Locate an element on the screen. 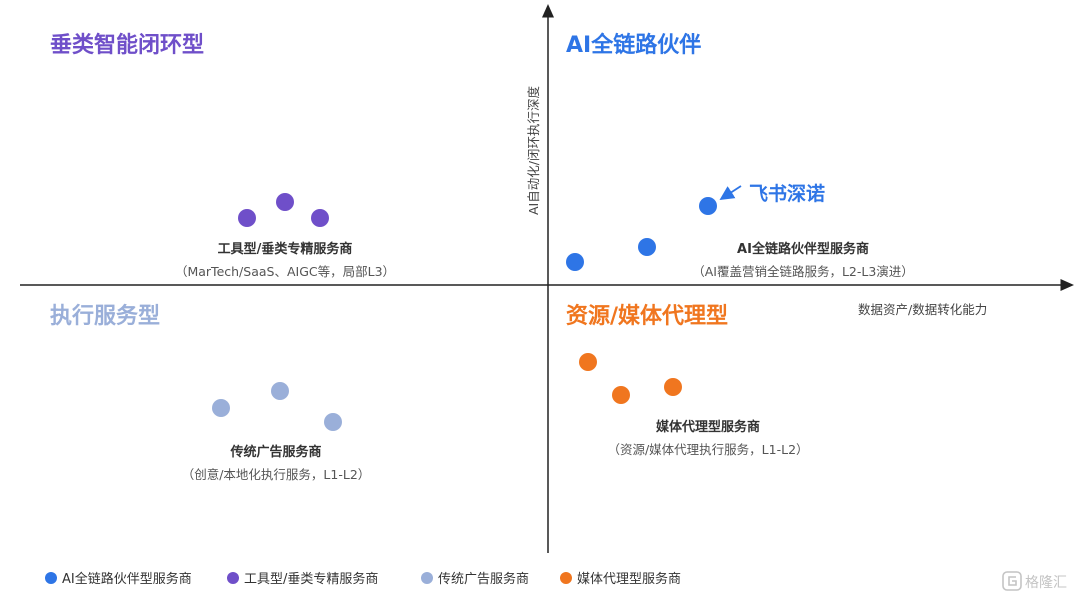  legend: AI全链路伙伴型服务商 工具型/垂类专精服务商 传统广告服务商 媒体代理型服务商 is located at coordinates (363, 579).